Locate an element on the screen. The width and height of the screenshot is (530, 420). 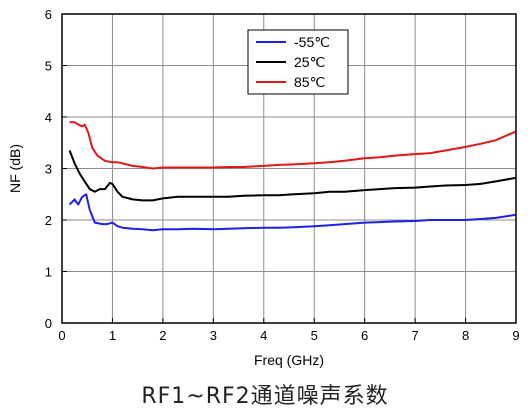
y-tick-label: 5 is located at coordinates (48, 66).